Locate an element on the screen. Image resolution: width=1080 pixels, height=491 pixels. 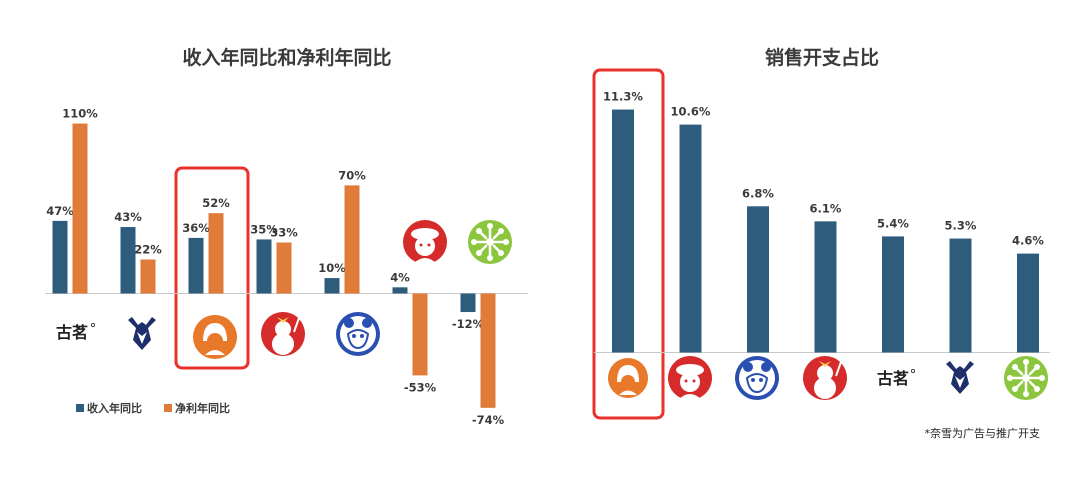
right-chart-title: 销售开支占比 is located at coordinates (822, 57).